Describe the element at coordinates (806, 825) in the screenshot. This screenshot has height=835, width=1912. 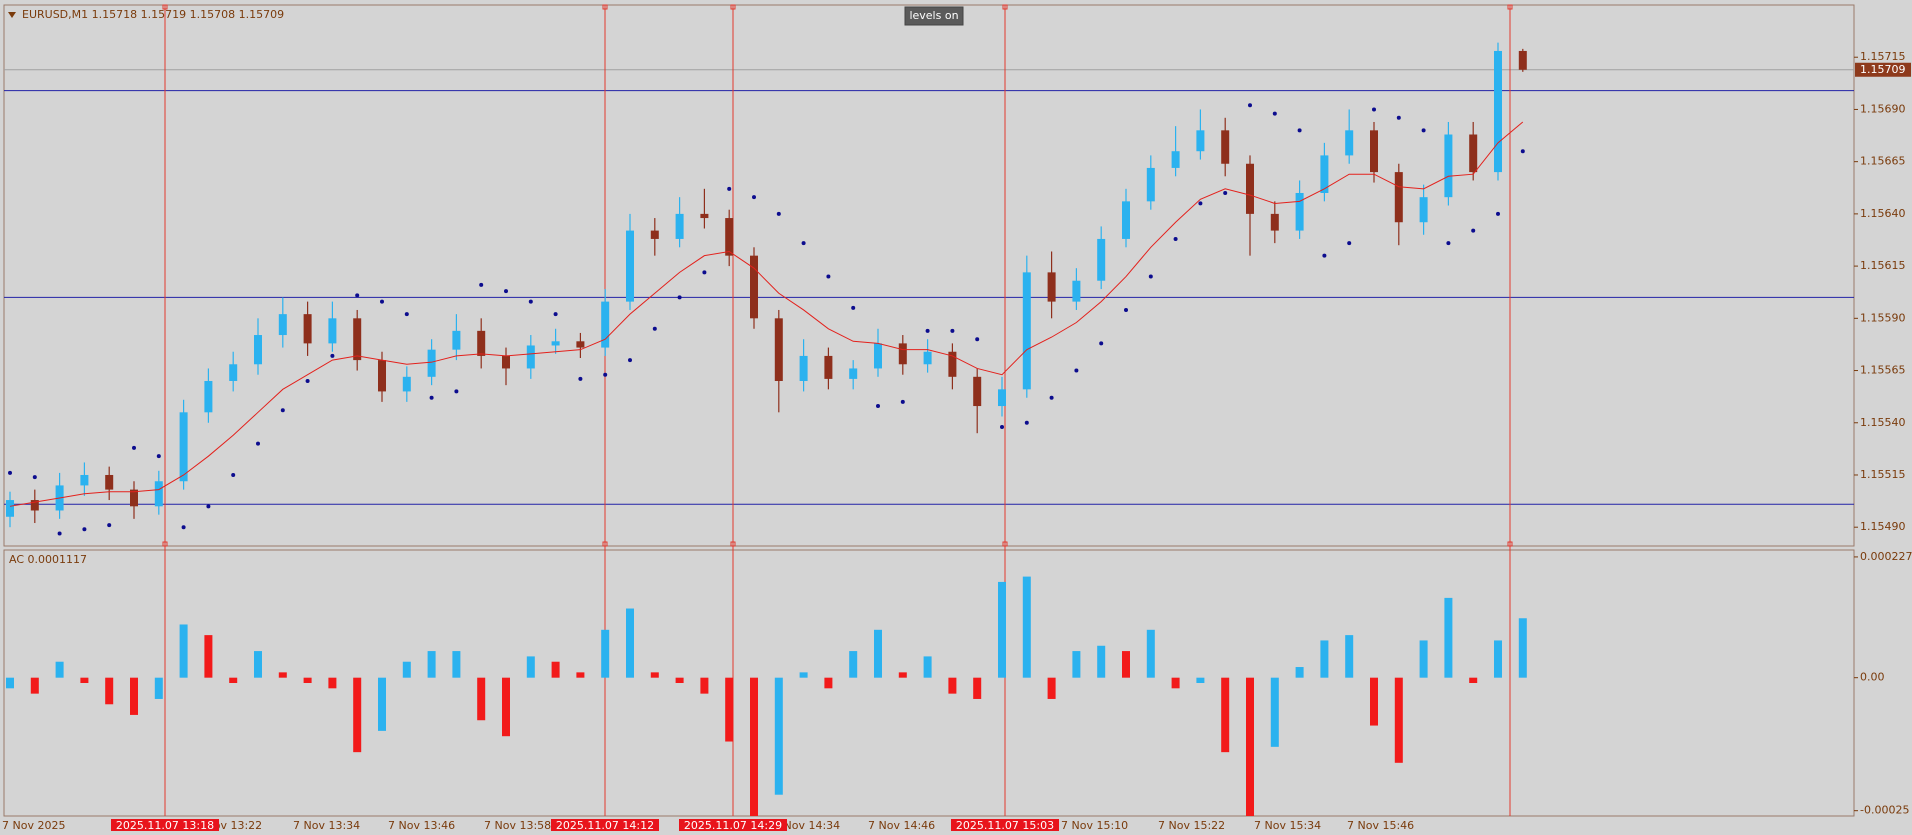
I see `x-tick-label: 7 Nov 14:34` at that location.